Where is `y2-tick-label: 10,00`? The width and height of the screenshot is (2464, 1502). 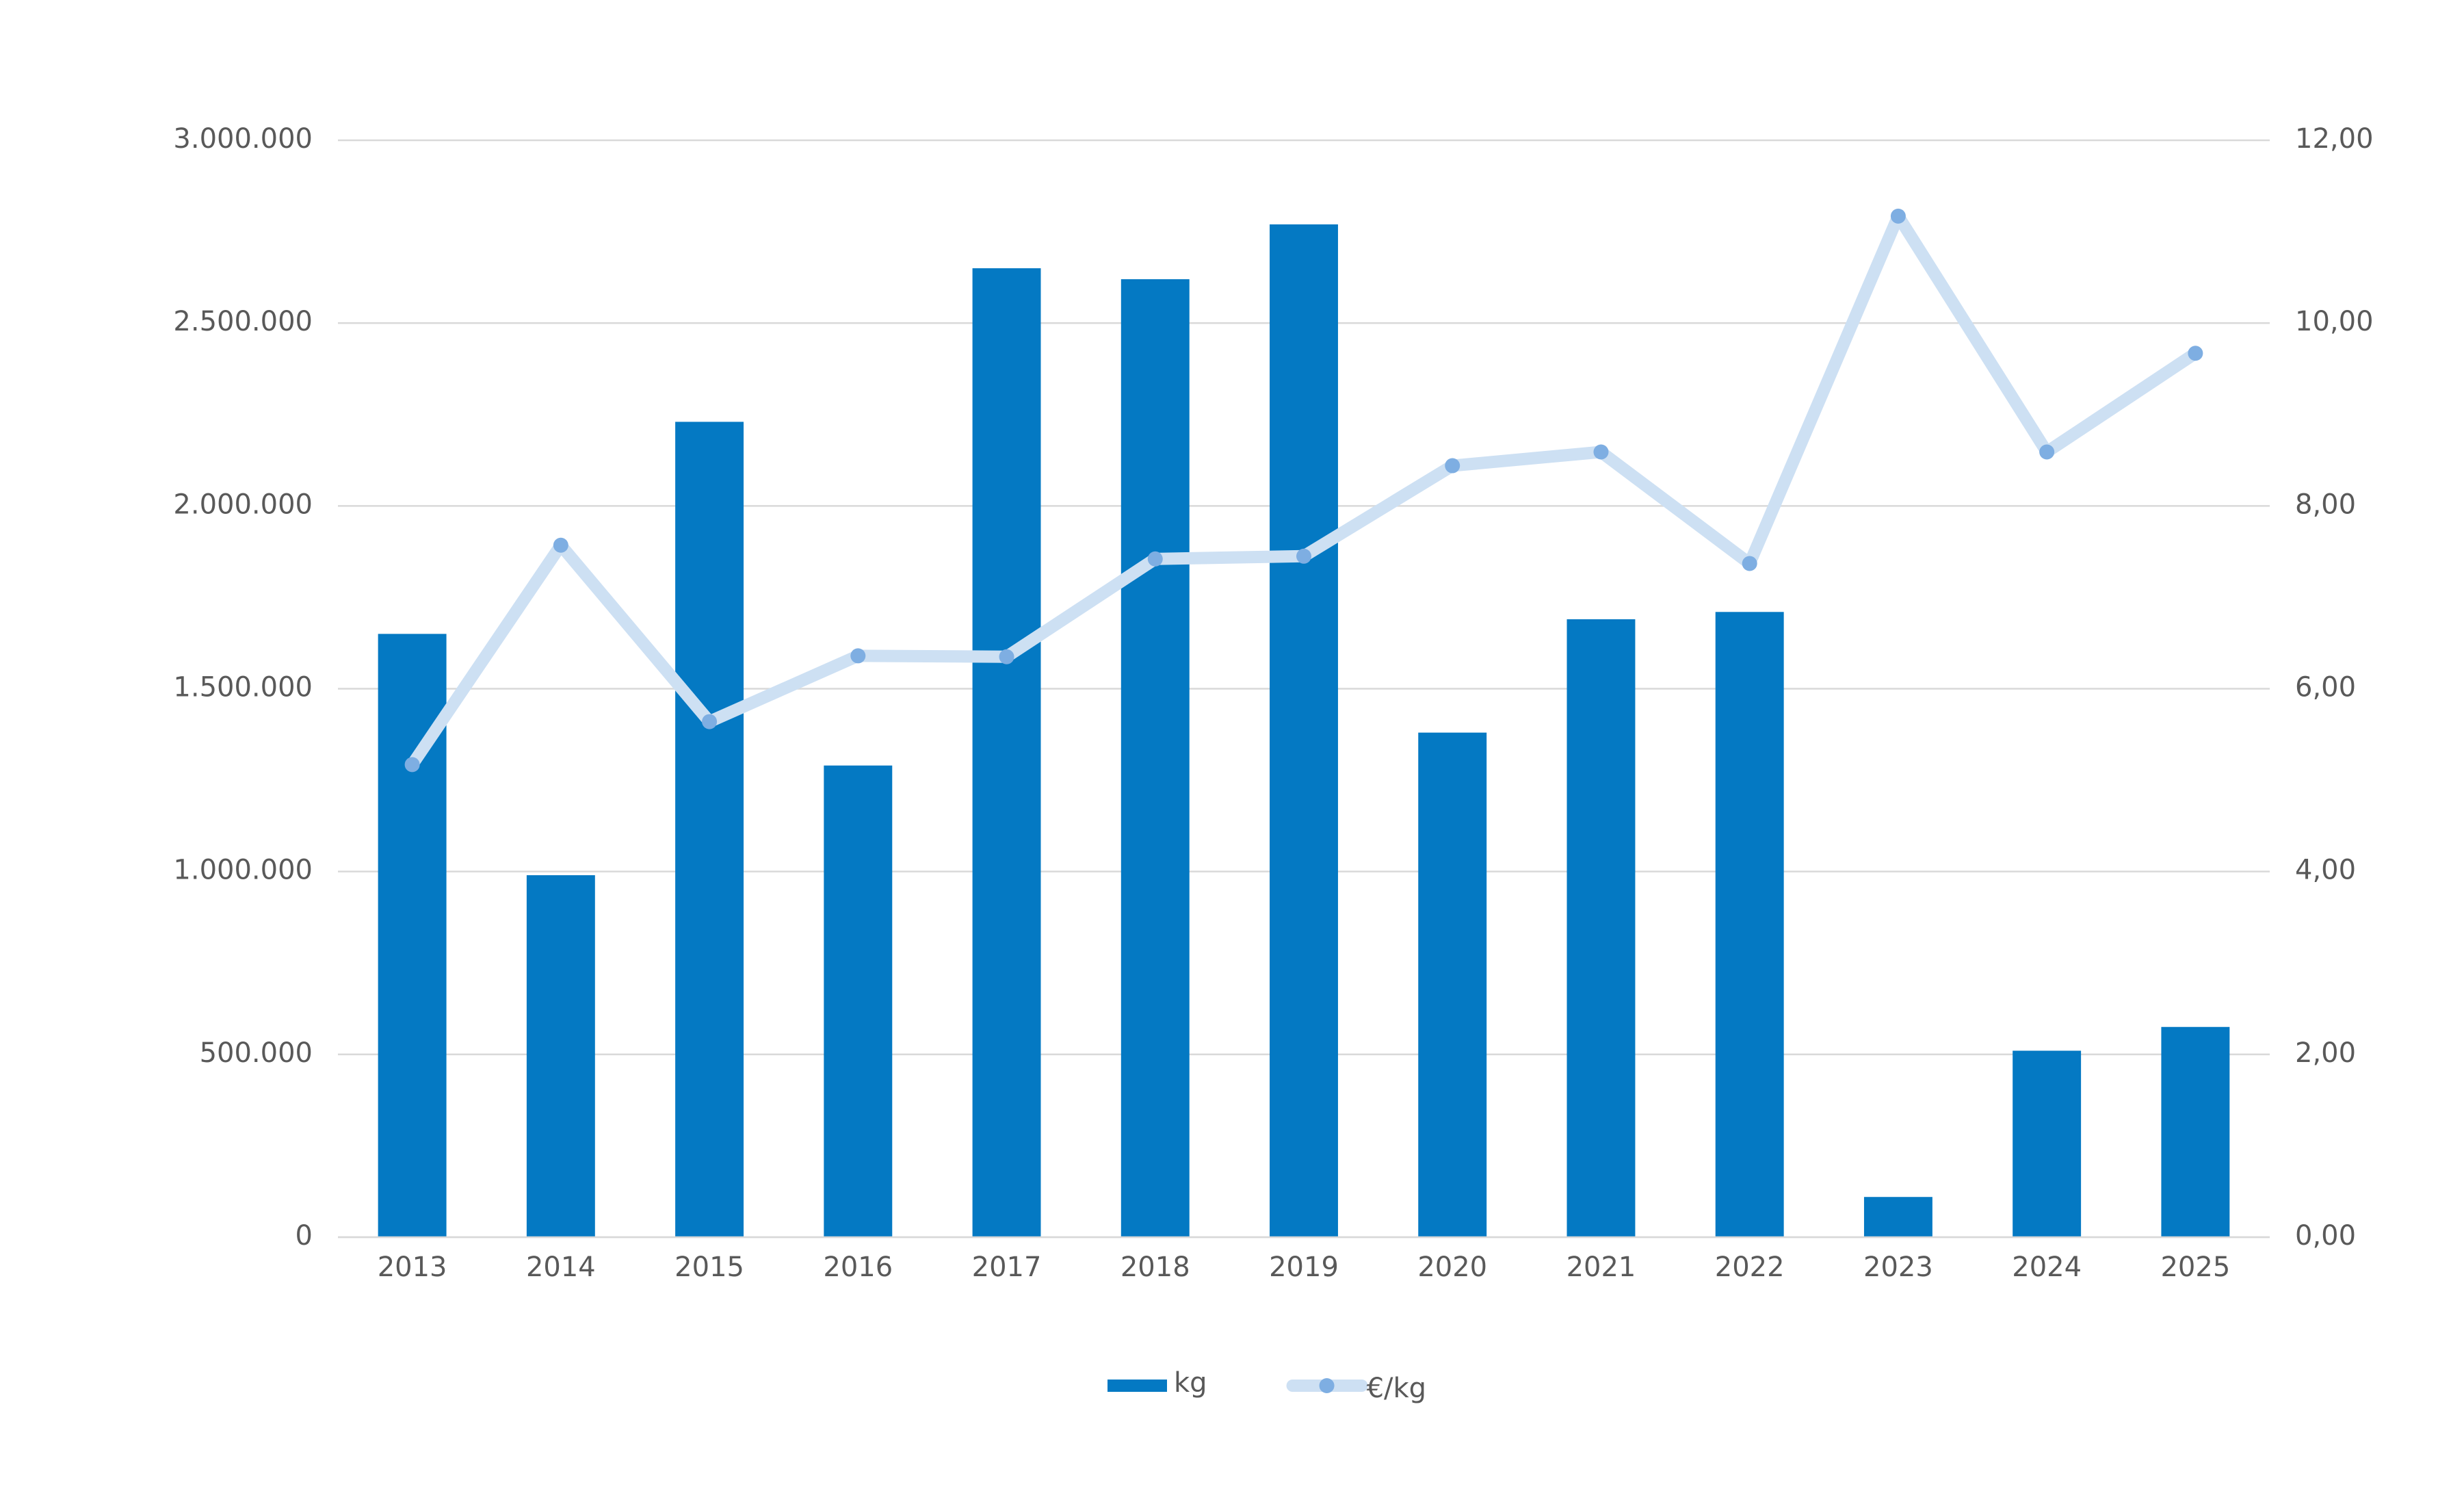 y2-tick-label: 10,00 is located at coordinates (2334, 321).